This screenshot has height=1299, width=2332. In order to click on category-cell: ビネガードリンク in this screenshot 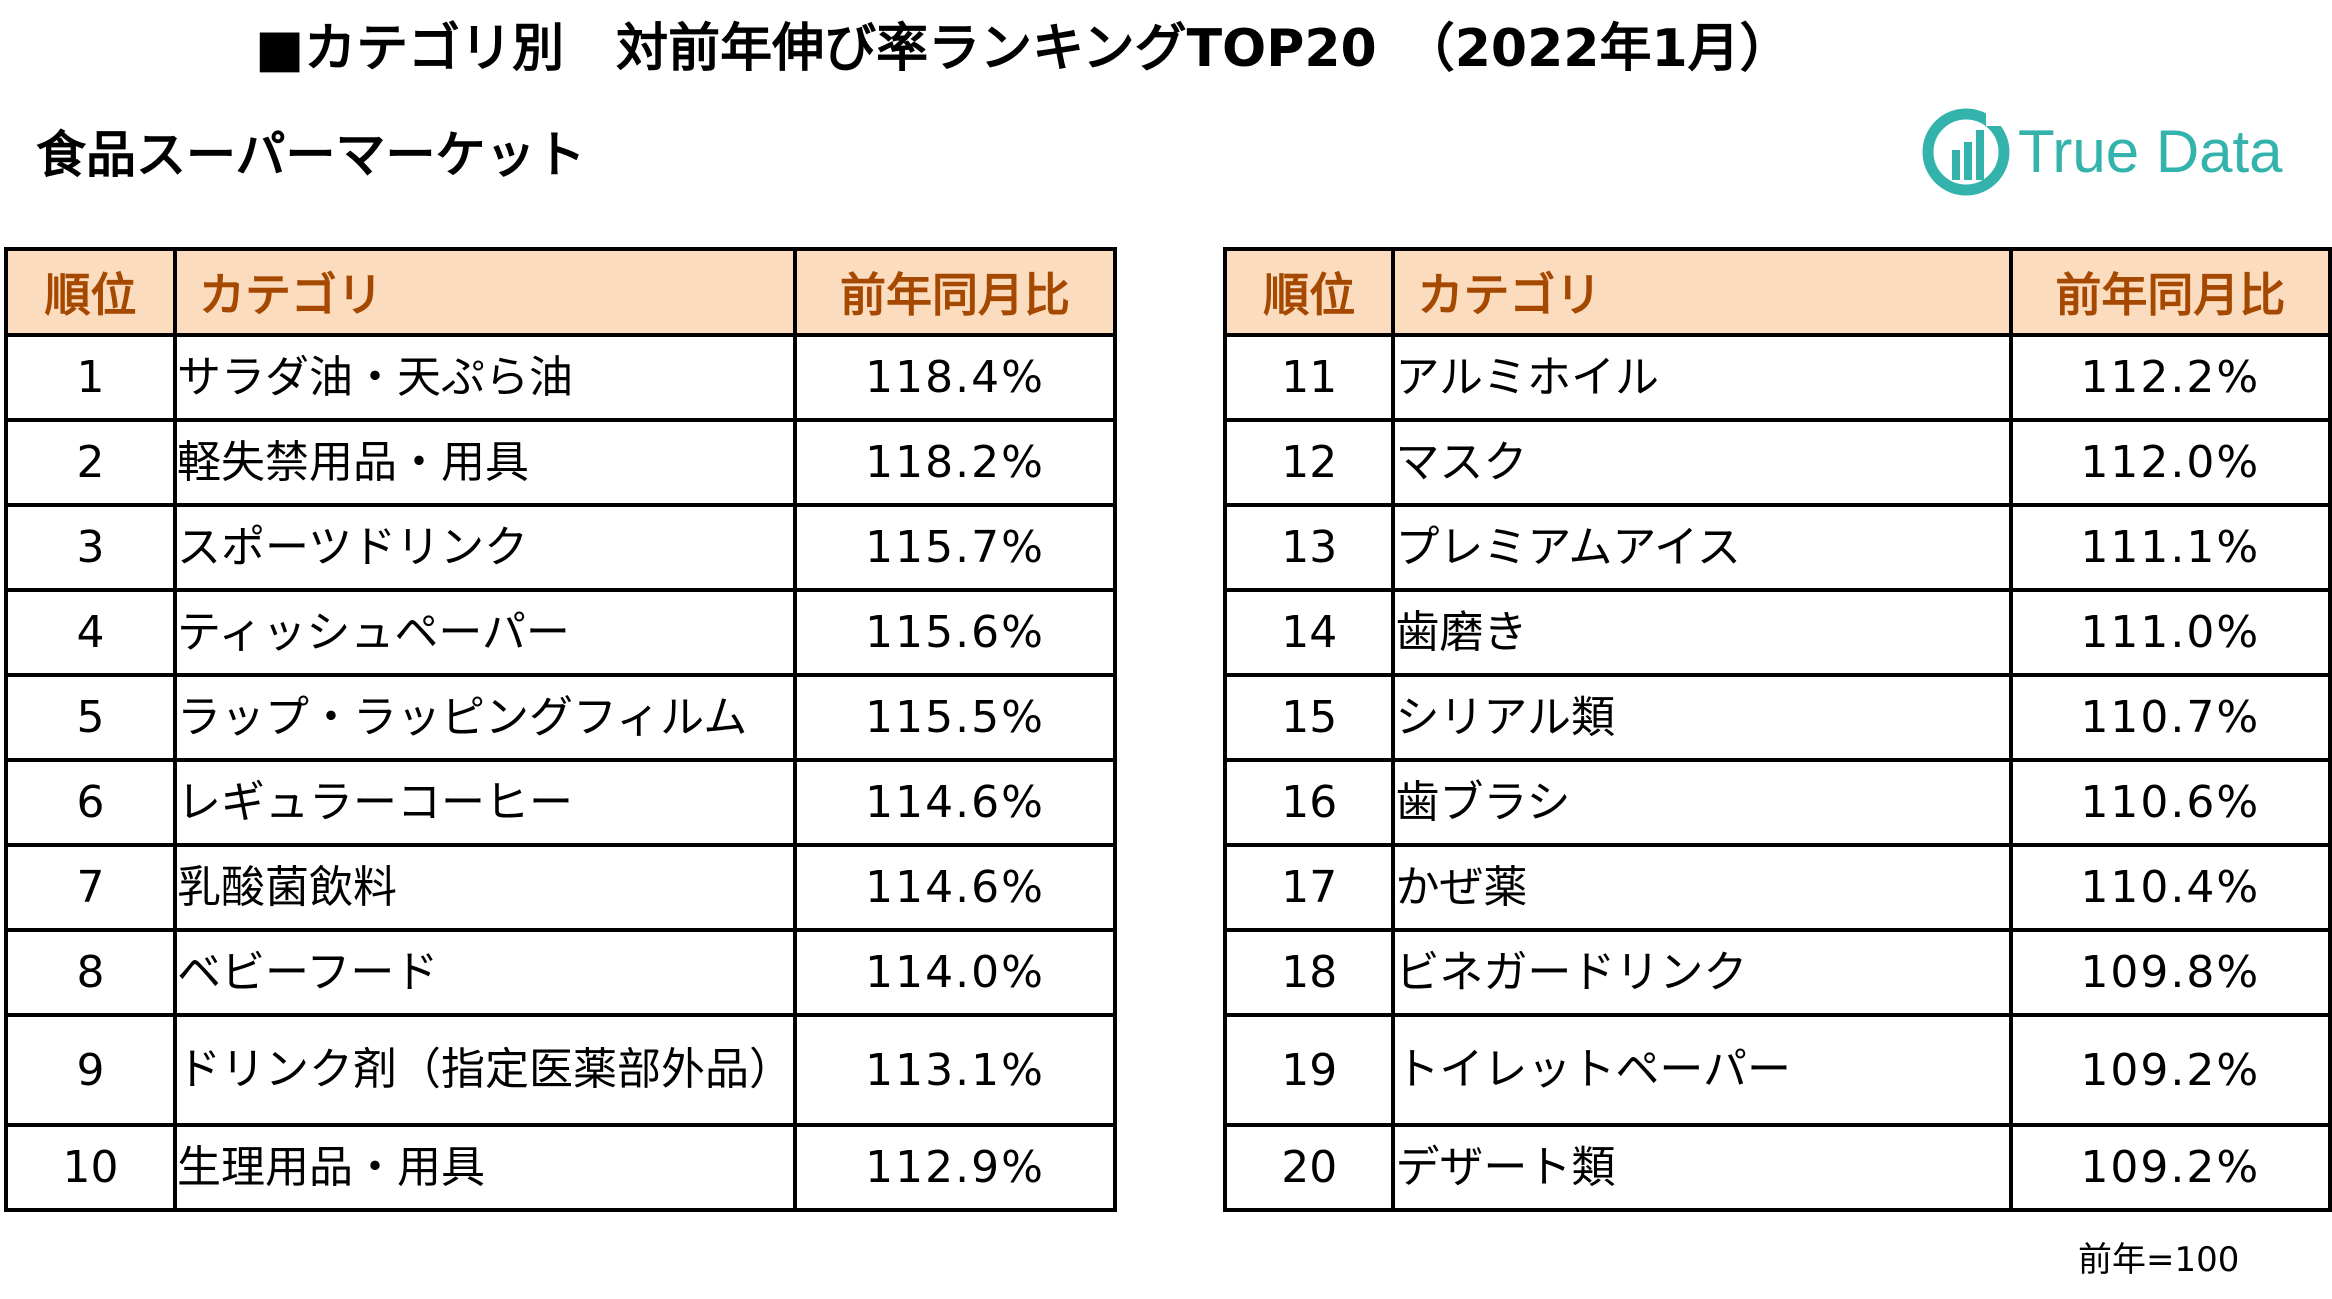, I will do `click(1702, 972)`.